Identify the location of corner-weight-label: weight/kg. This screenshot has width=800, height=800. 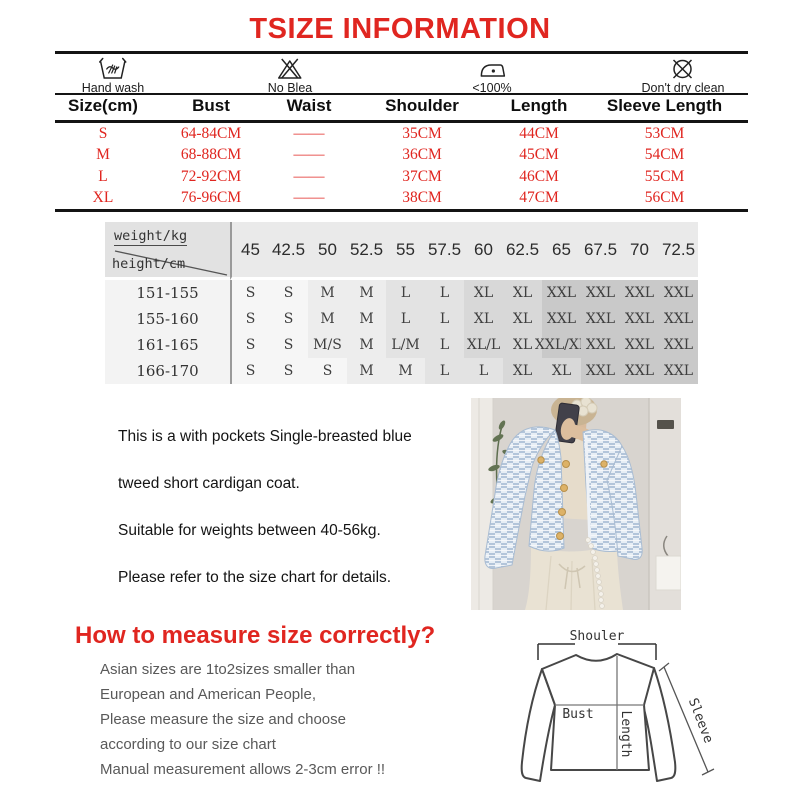
(151, 237).